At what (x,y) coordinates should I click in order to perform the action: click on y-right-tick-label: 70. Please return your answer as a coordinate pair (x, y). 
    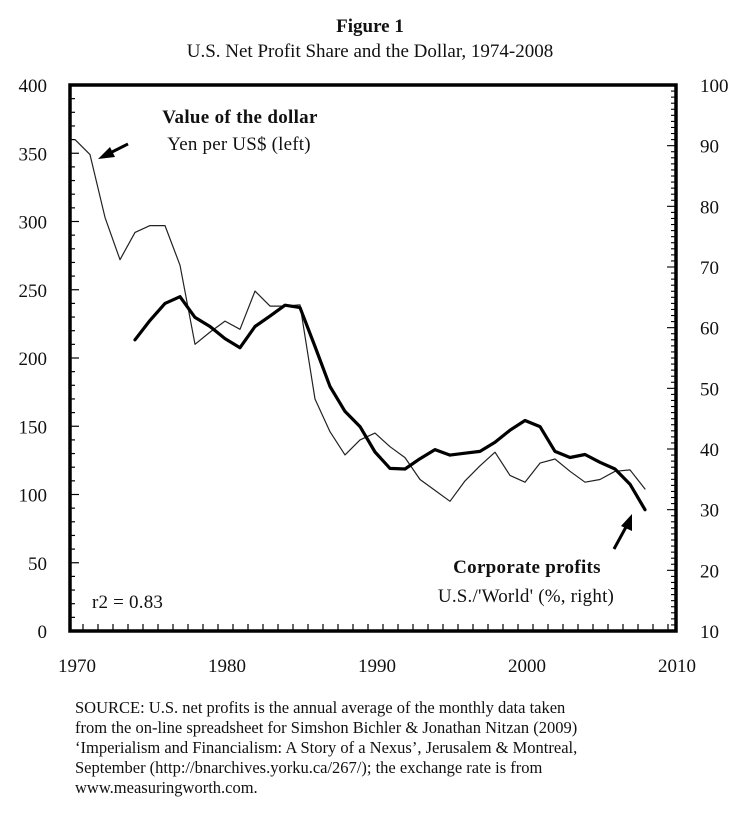
    Looking at the image, I should click on (709, 268).